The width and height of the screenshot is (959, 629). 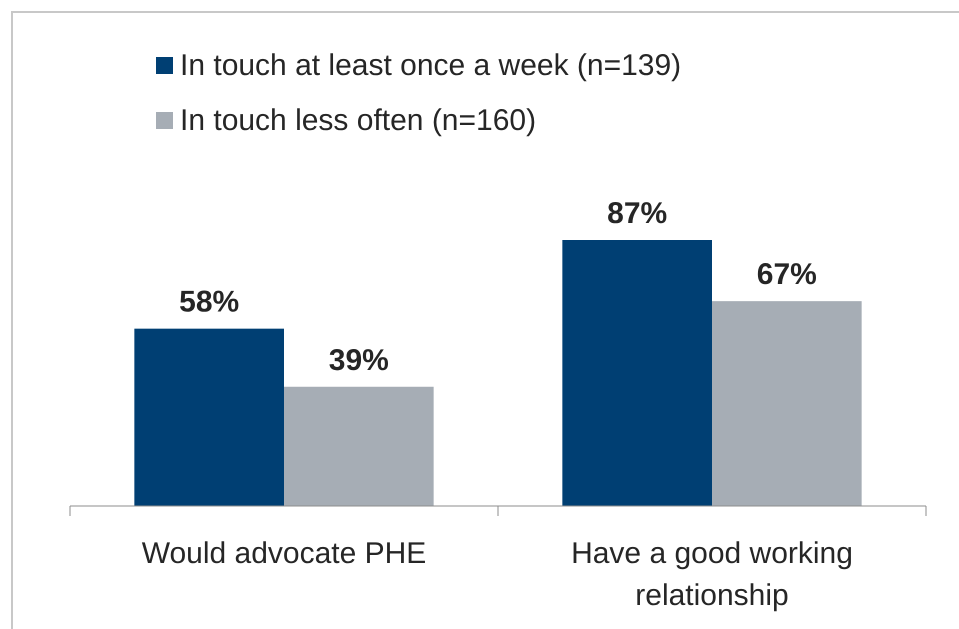 I want to click on data-label: 58%, so click(x=209, y=302).